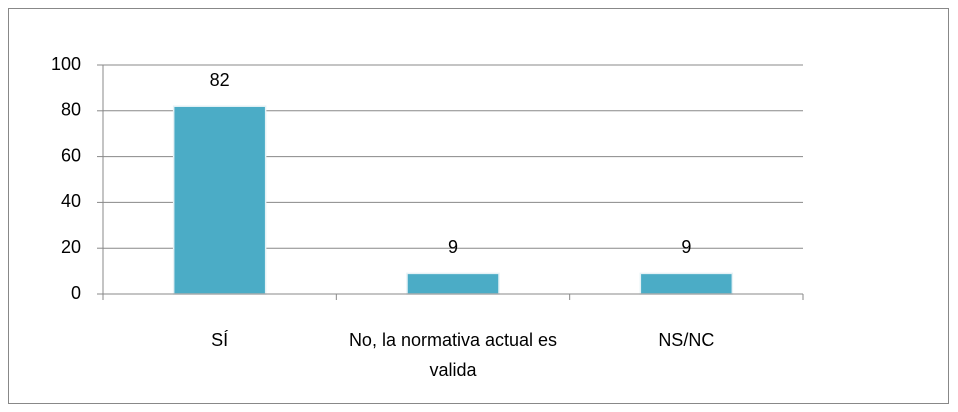 This screenshot has width=958, height=412. I want to click on y-tick-label: 20, so click(71, 247).